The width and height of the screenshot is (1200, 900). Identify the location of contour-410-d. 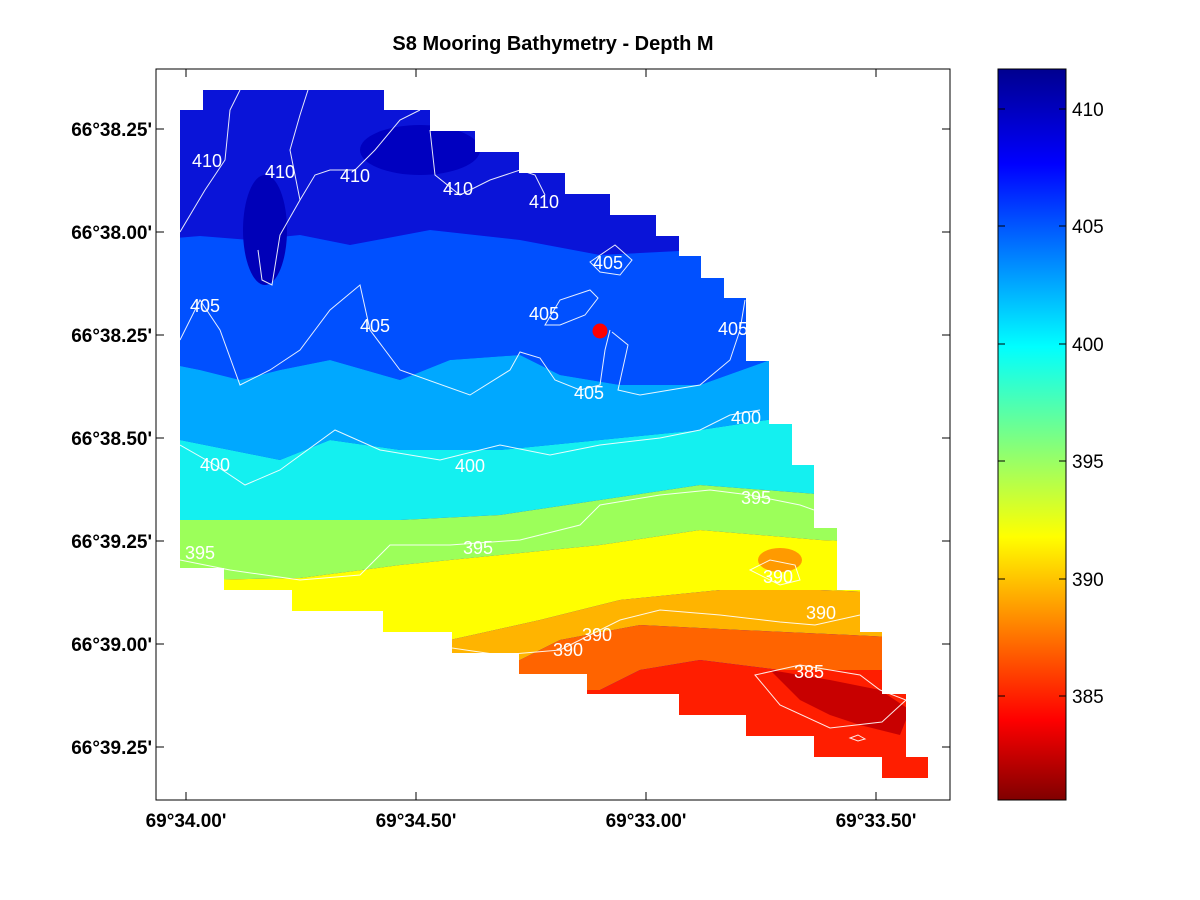
(487, 162).